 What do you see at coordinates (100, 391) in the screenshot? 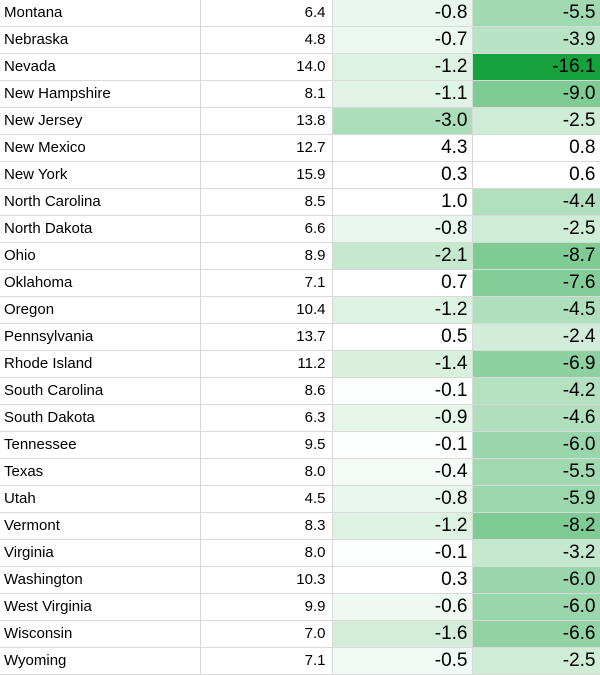
I see `state-cell: South Carolina` at bounding box center [100, 391].